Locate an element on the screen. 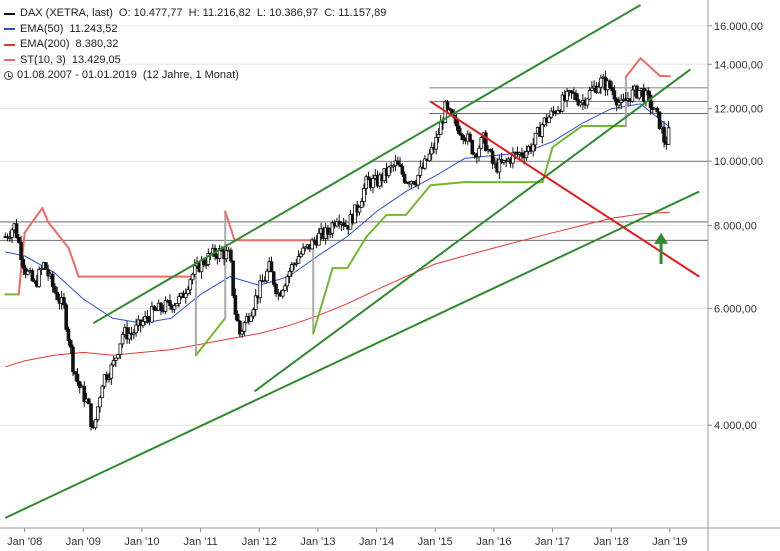  x-tick-label: Jan '15 is located at coordinates (435, 542).